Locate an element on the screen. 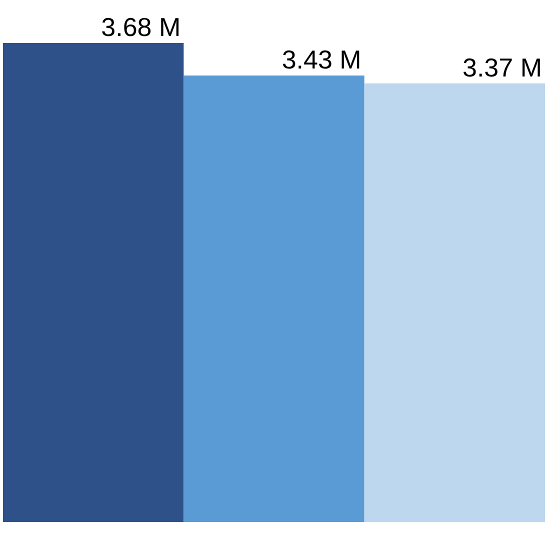  data-label: 3.68 M is located at coordinates (141, 27).